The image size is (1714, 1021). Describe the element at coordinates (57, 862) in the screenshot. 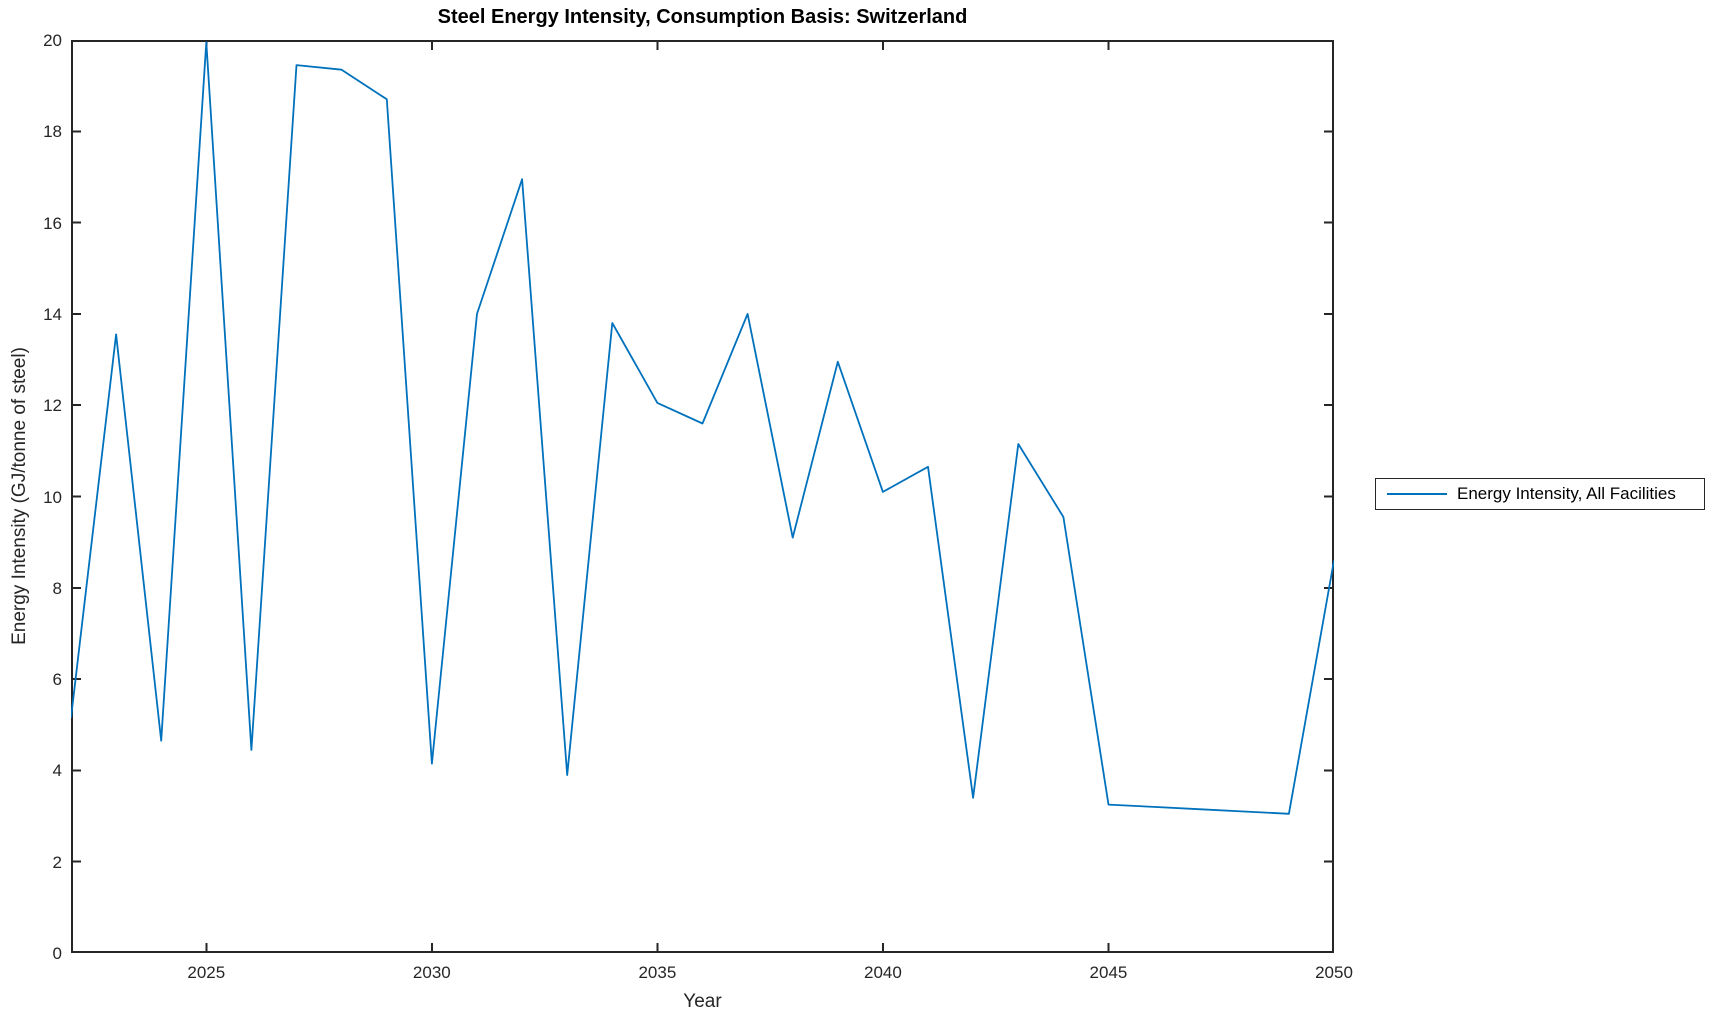

I see `y-tick-label: 2` at that location.